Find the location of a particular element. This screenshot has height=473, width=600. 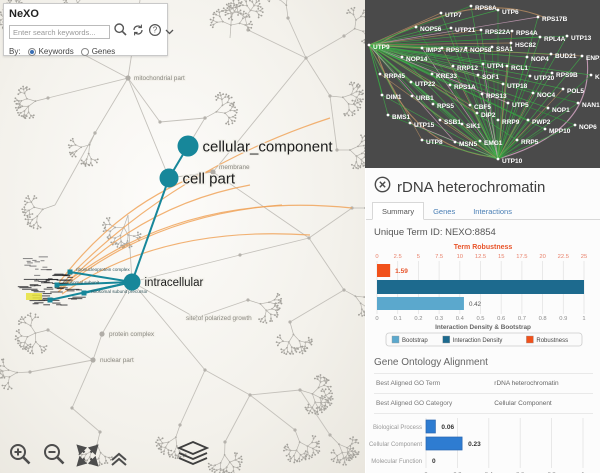

gene-node-label: SOF1 is located at coordinates (490, 77).